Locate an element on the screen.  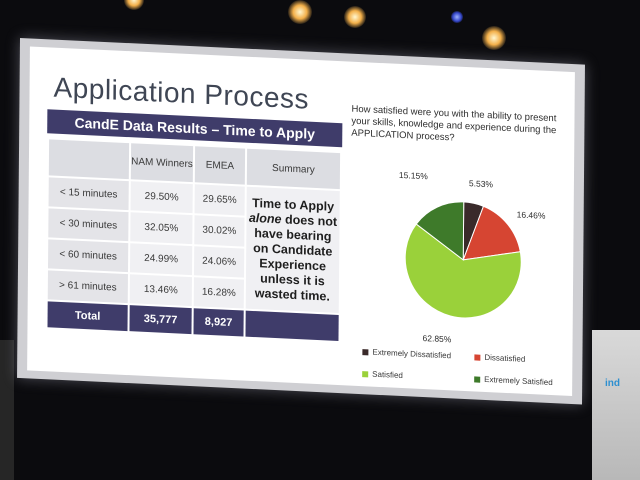
total-emea: 8,927 is located at coordinates (218, 322).